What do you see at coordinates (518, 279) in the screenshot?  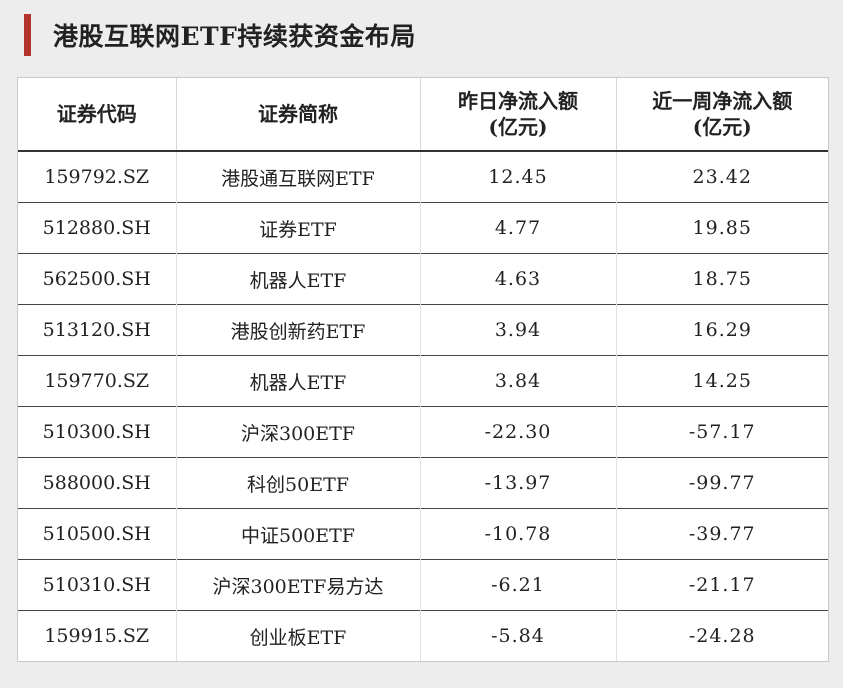 I see `cell-daily-inflow: 4.63` at bounding box center [518, 279].